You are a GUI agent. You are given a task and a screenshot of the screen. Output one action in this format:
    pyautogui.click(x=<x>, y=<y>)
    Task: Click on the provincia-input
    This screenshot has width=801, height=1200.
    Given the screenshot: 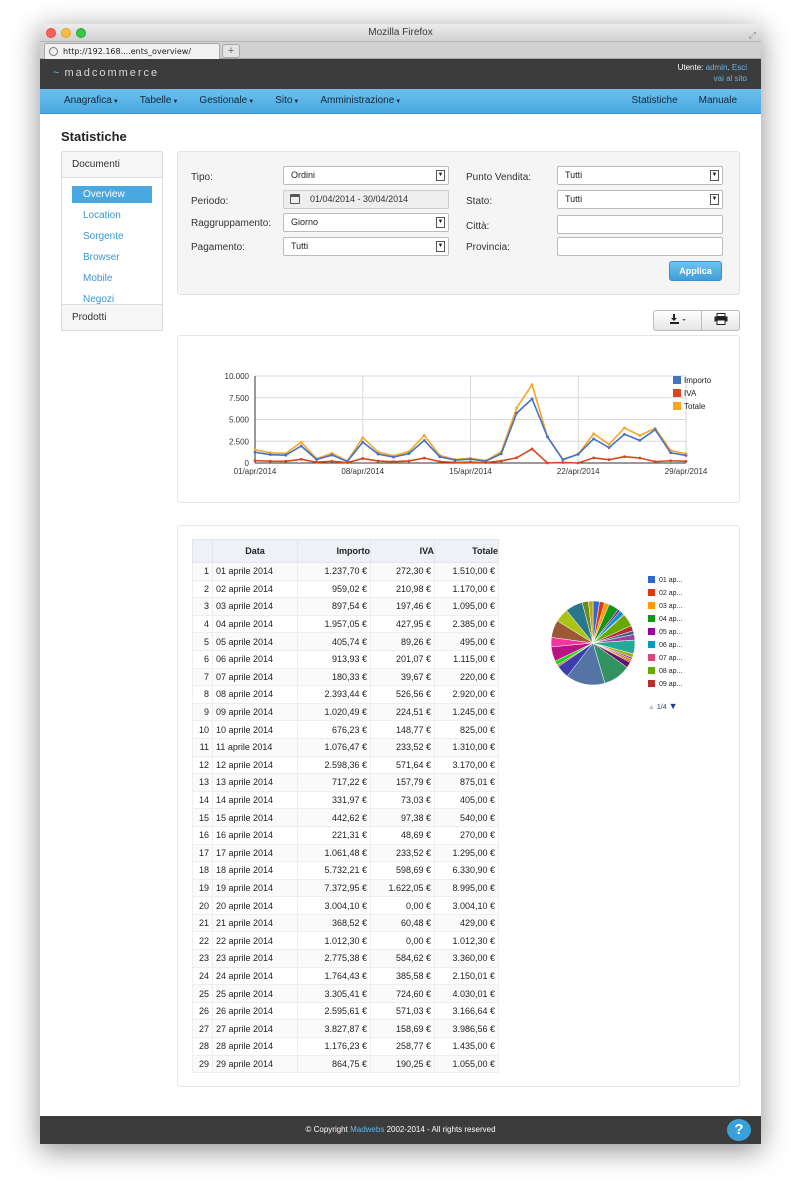 What is the action you would take?
    pyautogui.click(x=640, y=246)
    